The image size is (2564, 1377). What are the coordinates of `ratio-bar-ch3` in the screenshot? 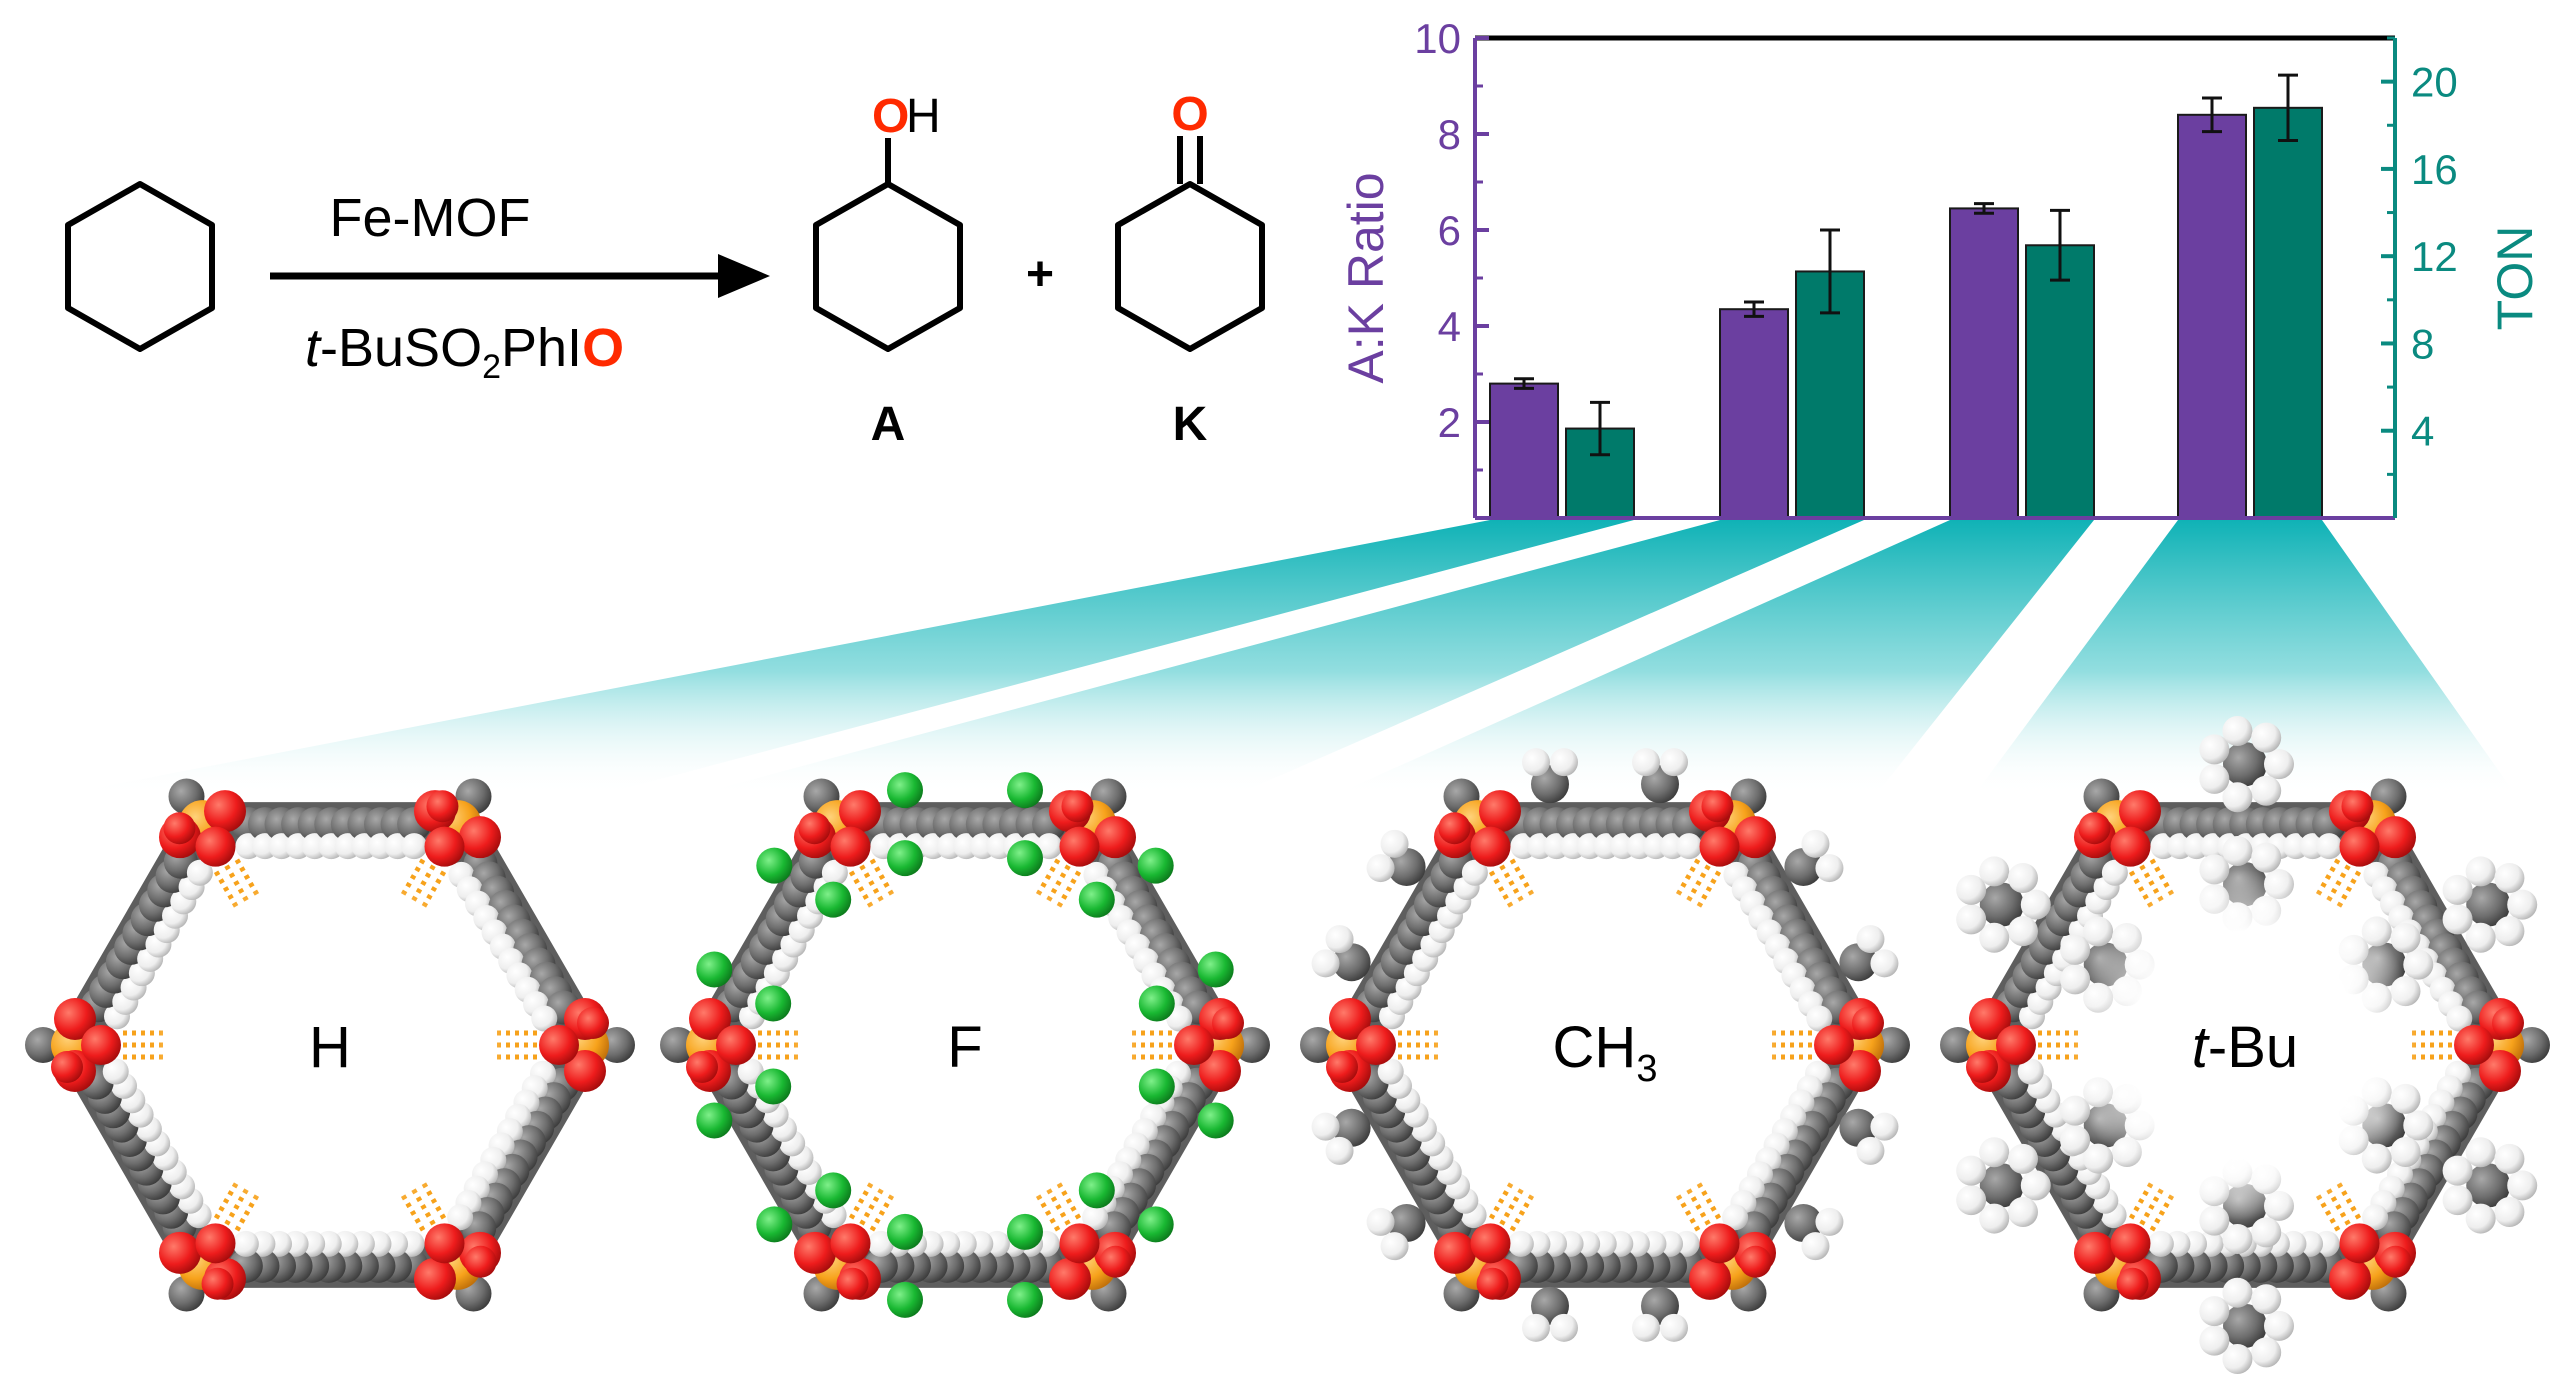 It's located at (1984, 363).